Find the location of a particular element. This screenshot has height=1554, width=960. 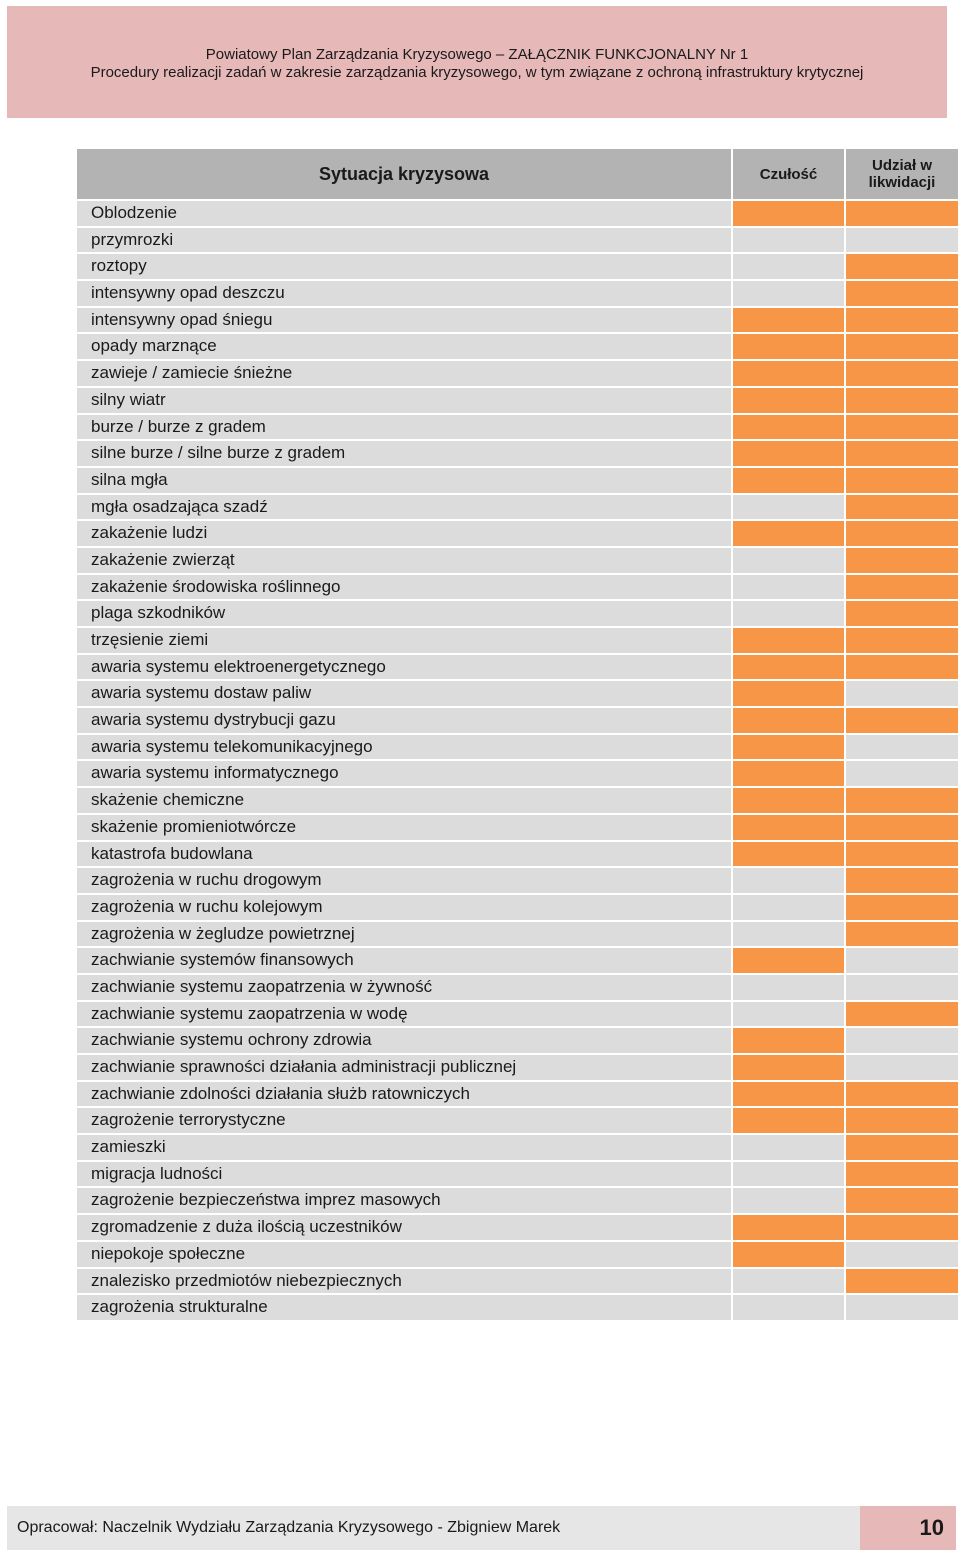

situation-name: skażenie chemiczne is located at coordinates (404, 800).